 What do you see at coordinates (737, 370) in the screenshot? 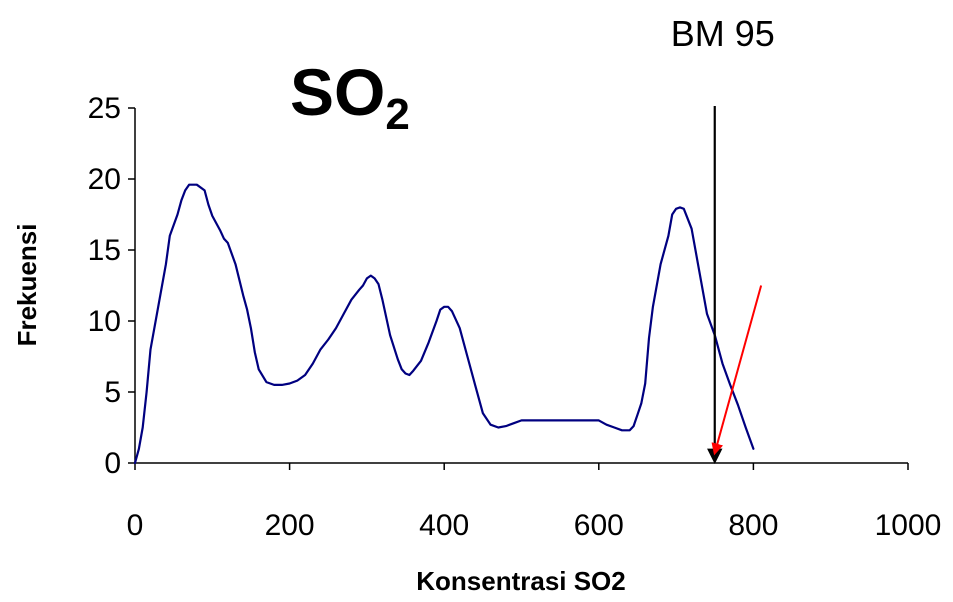
I see `red-arrow` at bounding box center [737, 370].